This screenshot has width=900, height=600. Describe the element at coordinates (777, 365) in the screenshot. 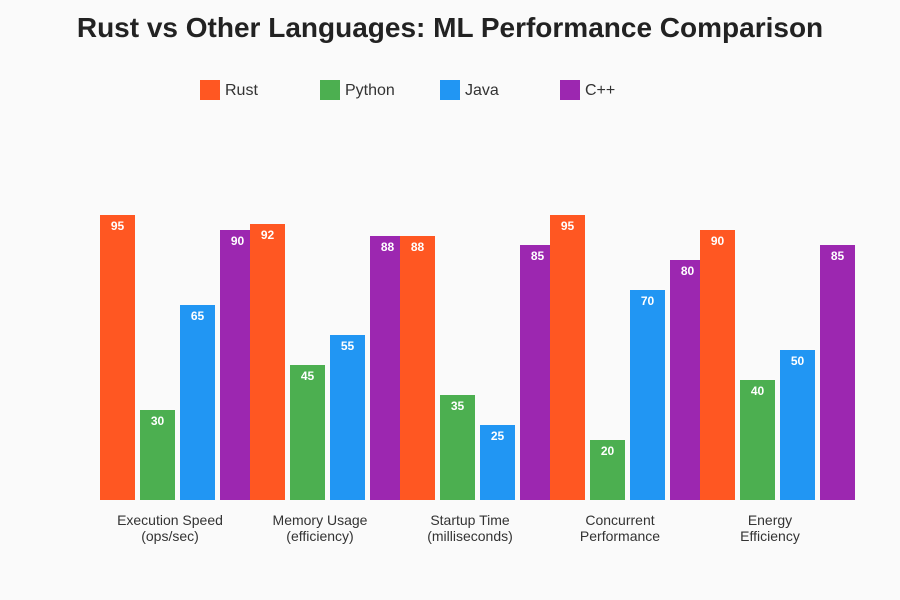

I see `bar-group-5: 90 40 50 85` at that location.